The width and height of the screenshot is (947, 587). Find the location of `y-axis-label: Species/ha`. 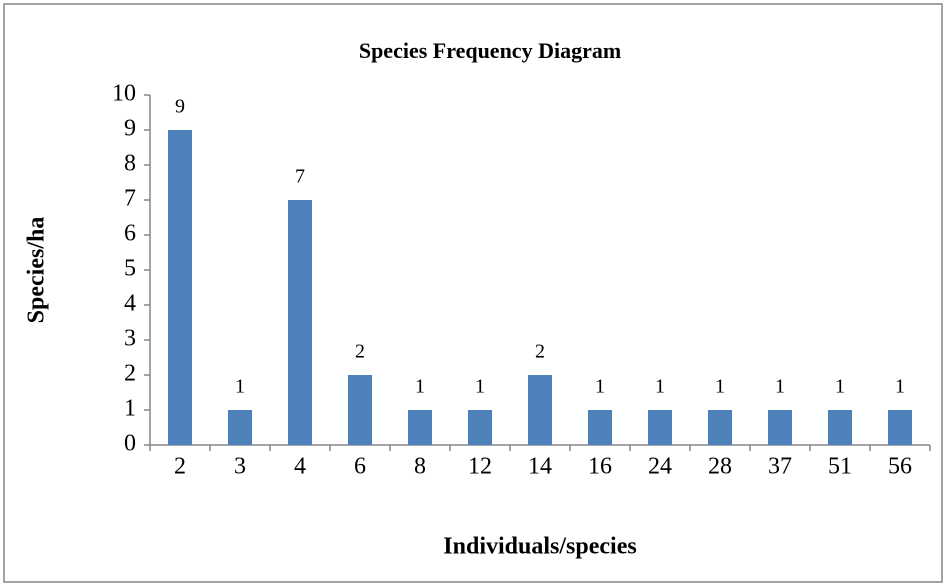

y-axis-label: Species/ha is located at coordinates (37, 270).